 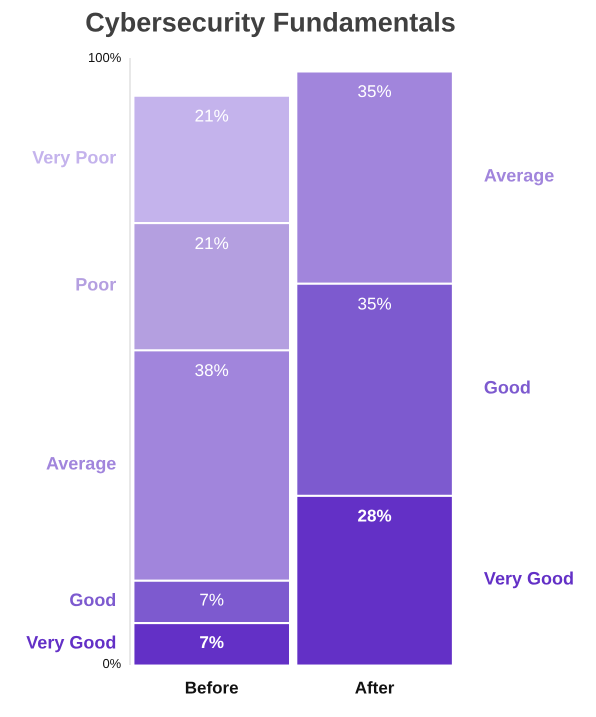 What do you see at coordinates (81, 464) in the screenshot?
I see `series-label: Average` at bounding box center [81, 464].